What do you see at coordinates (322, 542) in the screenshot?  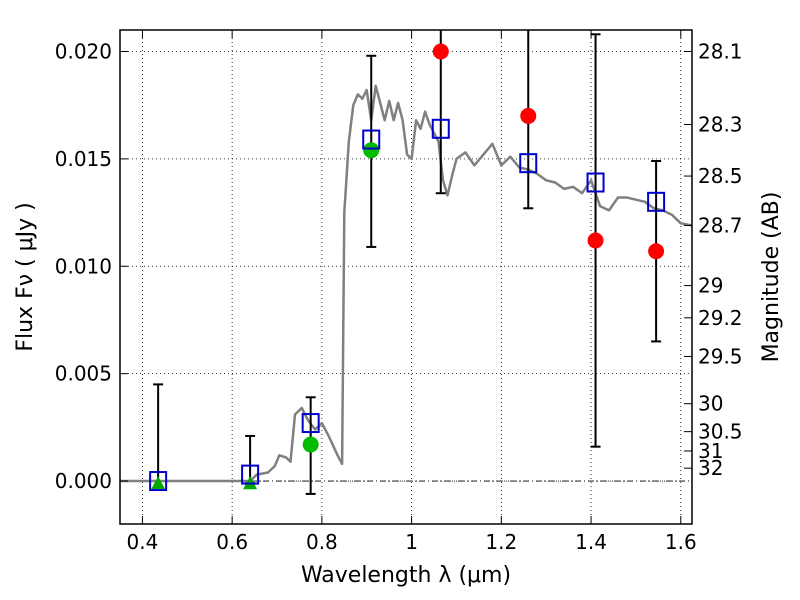 I see `x-tick-label: 0.8` at bounding box center [322, 542].